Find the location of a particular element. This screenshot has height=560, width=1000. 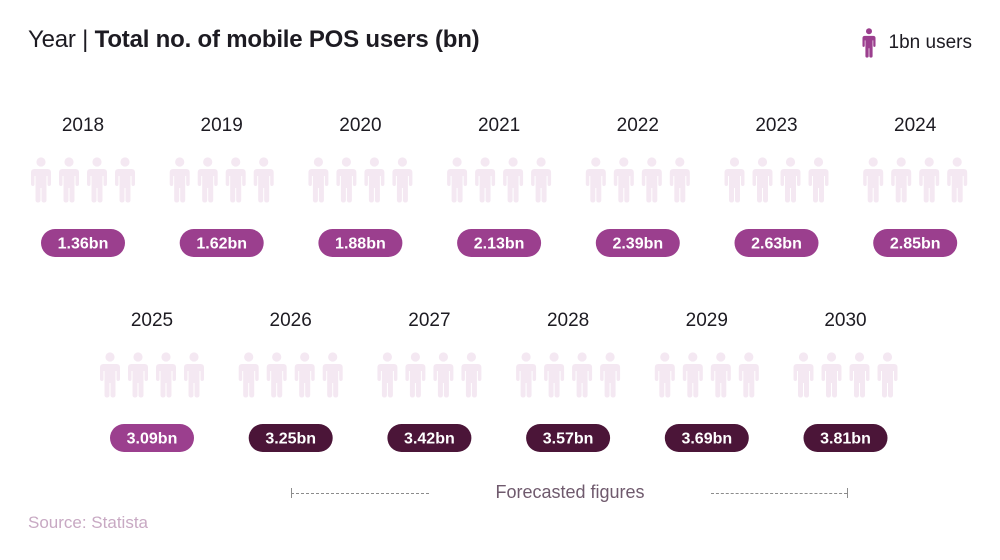

year-label: 2018 is located at coordinates (83, 125).